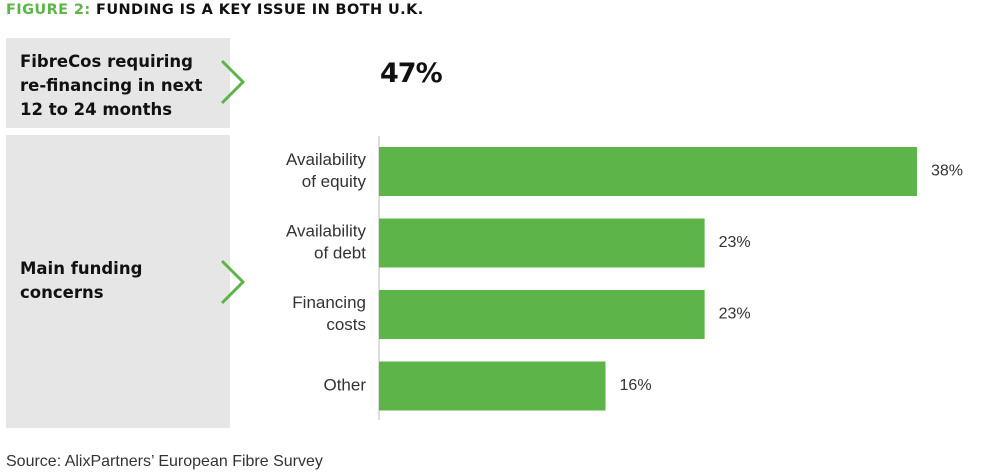 The height and width of the screenshot is (473, 1000). Describe the element at coordinates (947, 171) in the screenshot. I see `bar-value-label-0: 38%` at that location.